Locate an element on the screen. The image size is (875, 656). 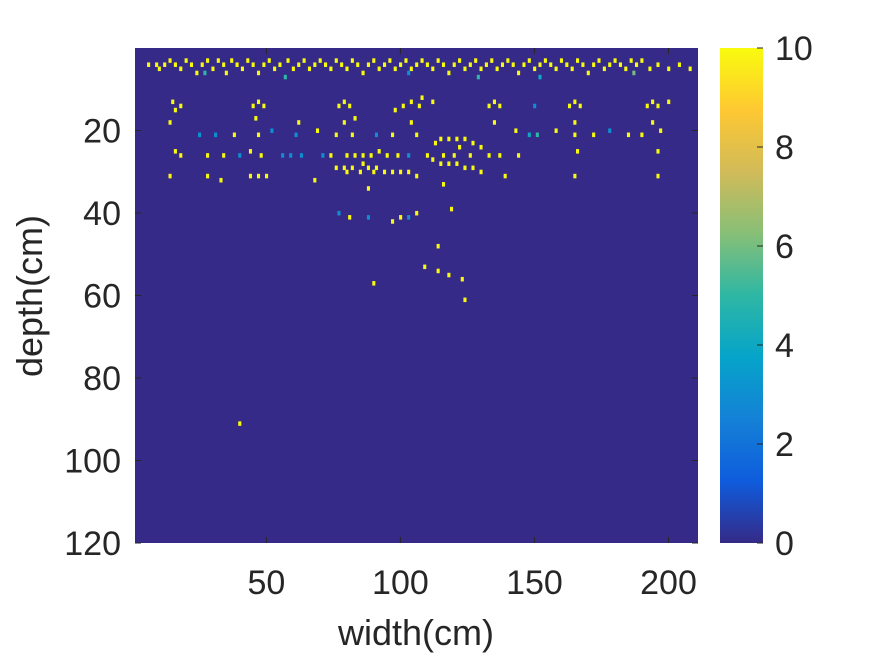
colorbar-scale is located at coordinates (741, 295).